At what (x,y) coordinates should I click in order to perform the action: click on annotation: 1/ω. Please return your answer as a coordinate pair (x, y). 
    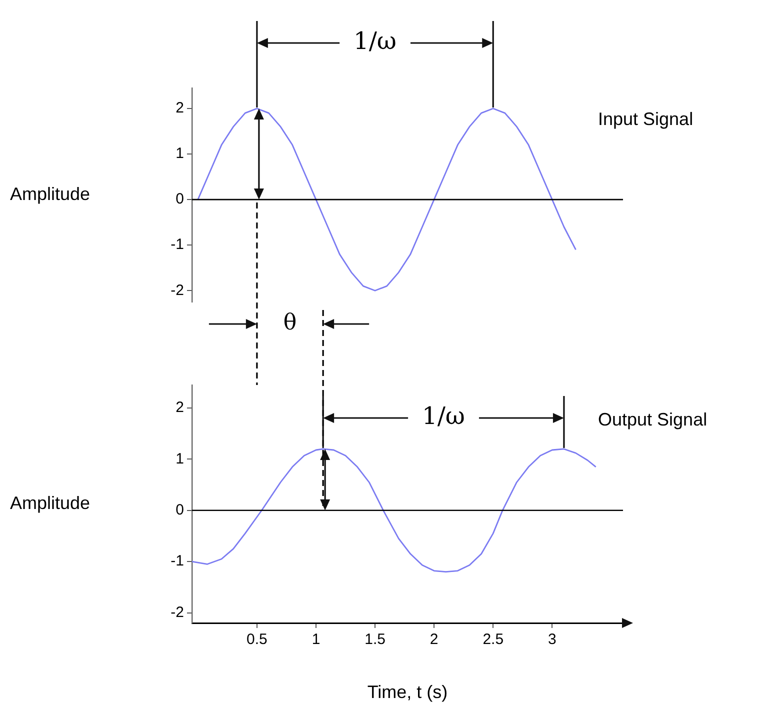
    Looking at the image, I should click on (443, 416).